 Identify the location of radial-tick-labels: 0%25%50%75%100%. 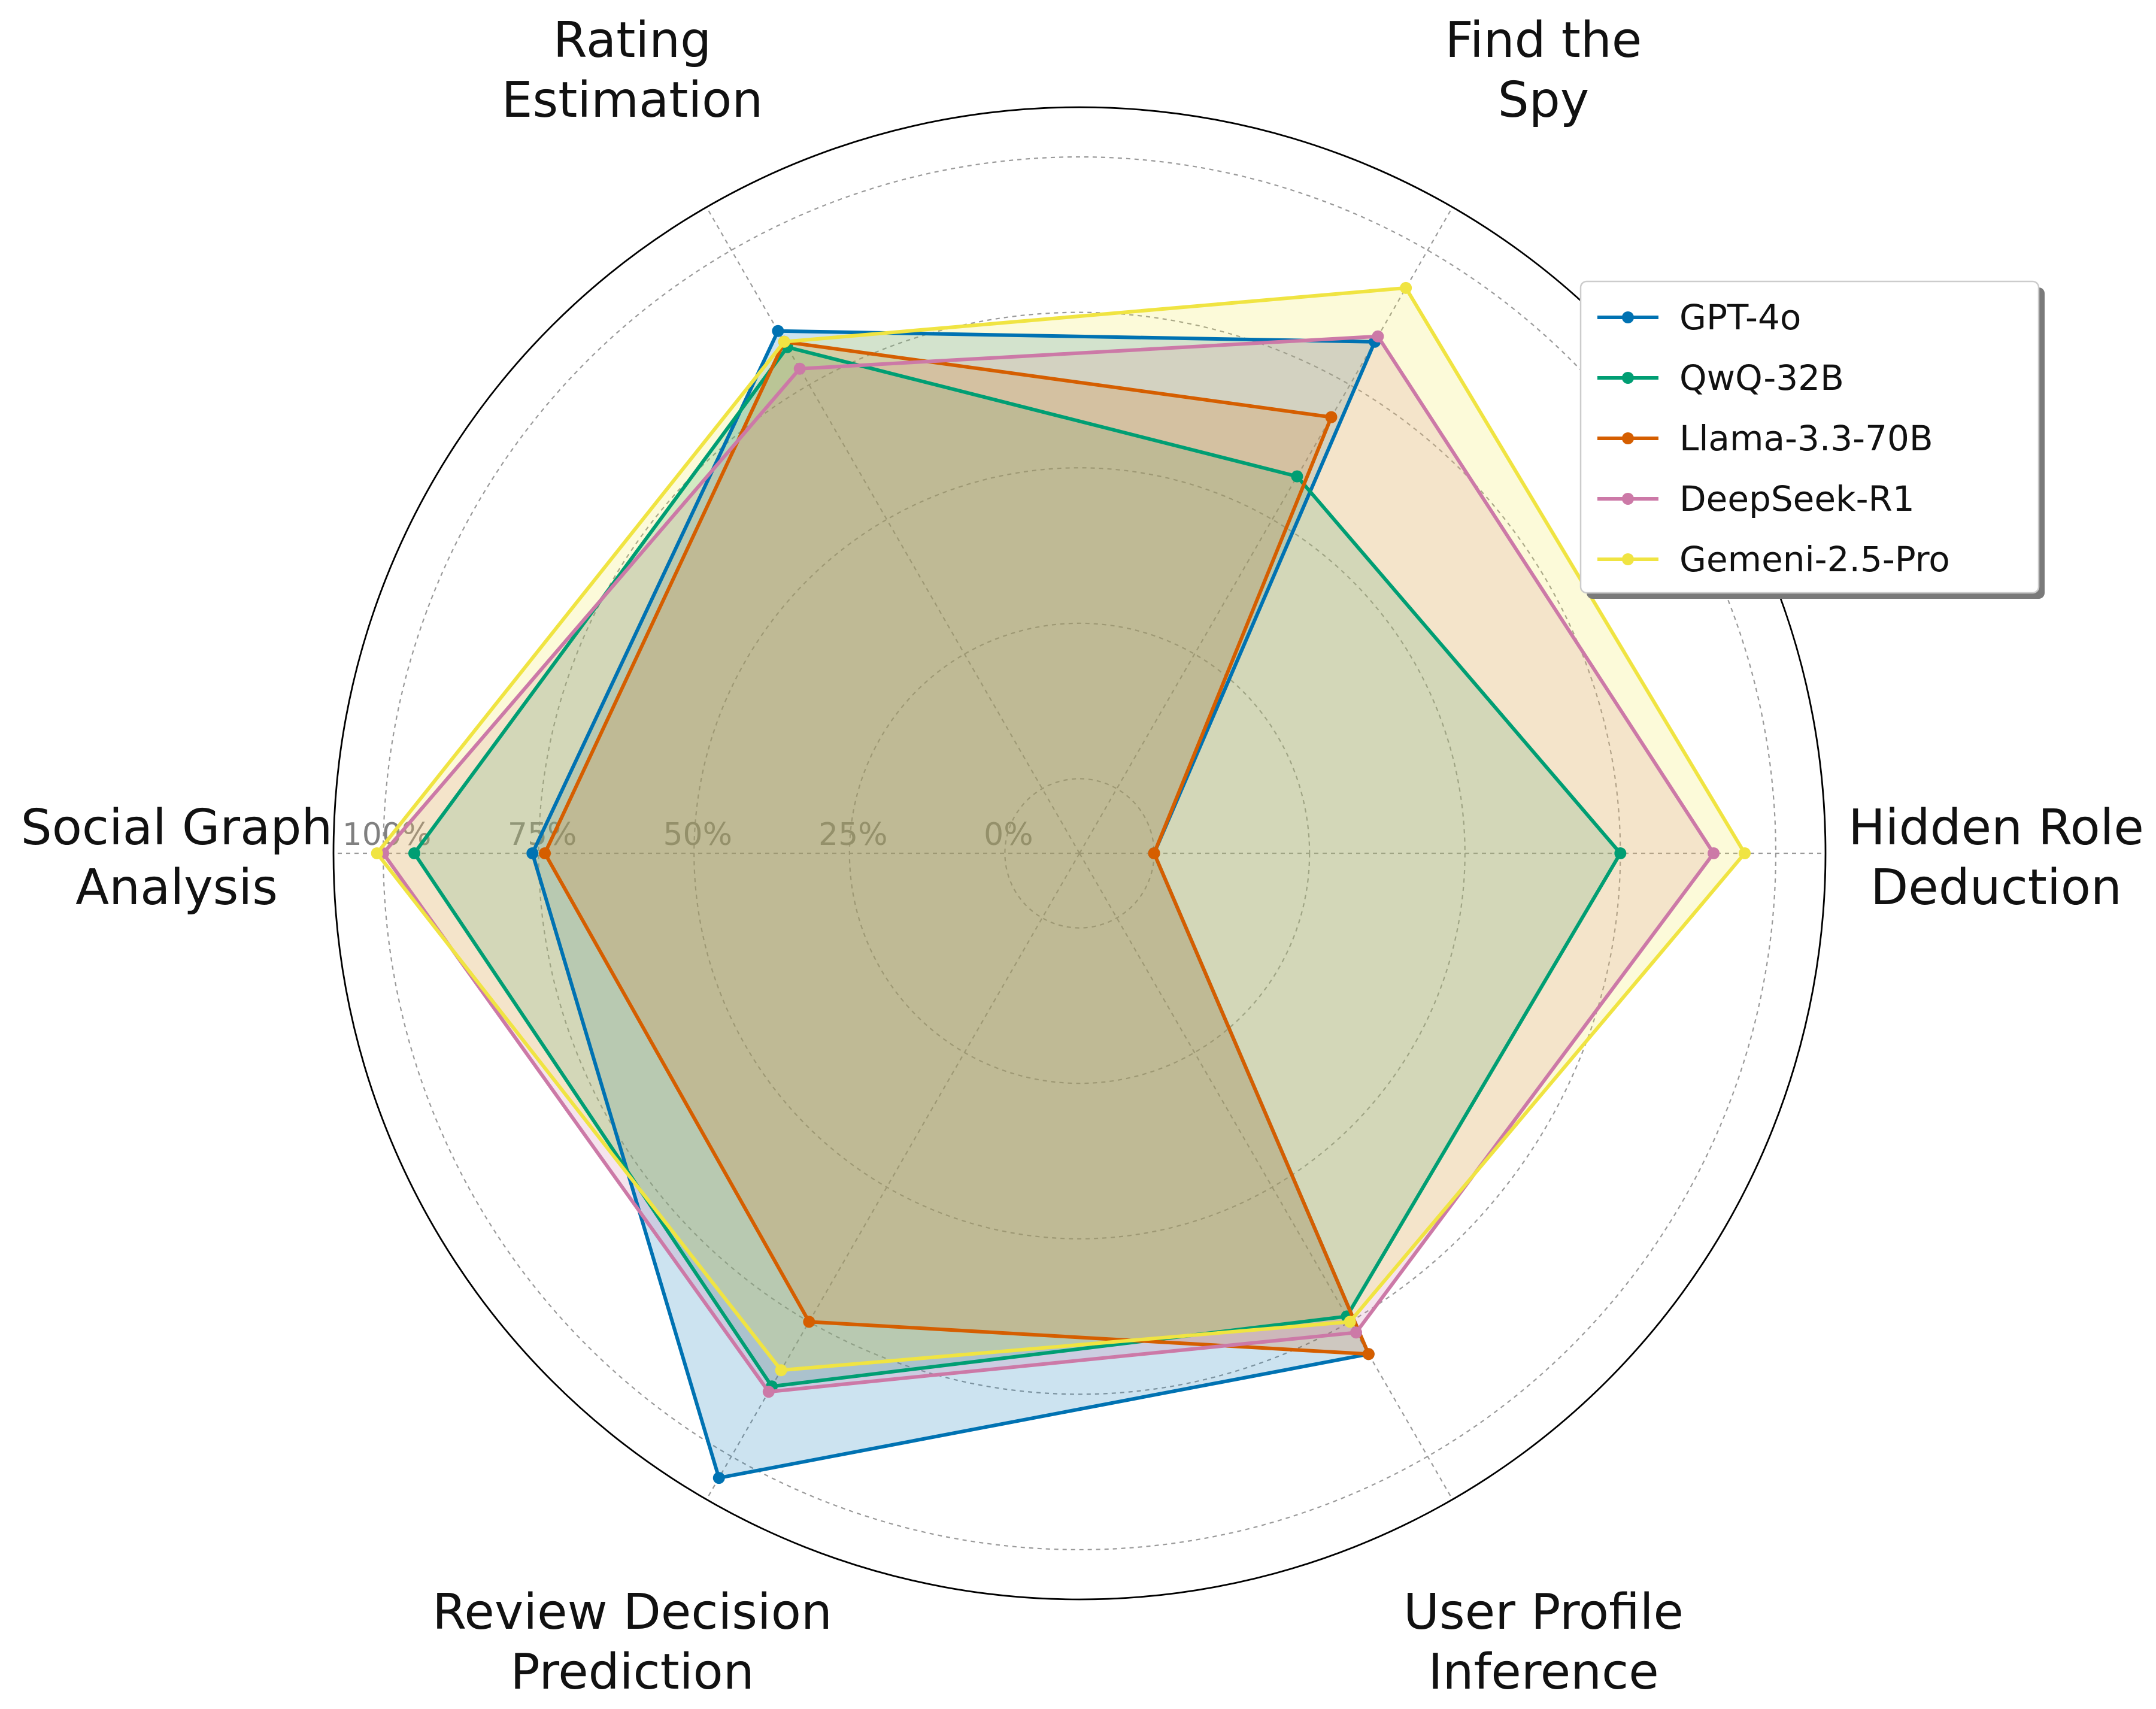
(687, 835).